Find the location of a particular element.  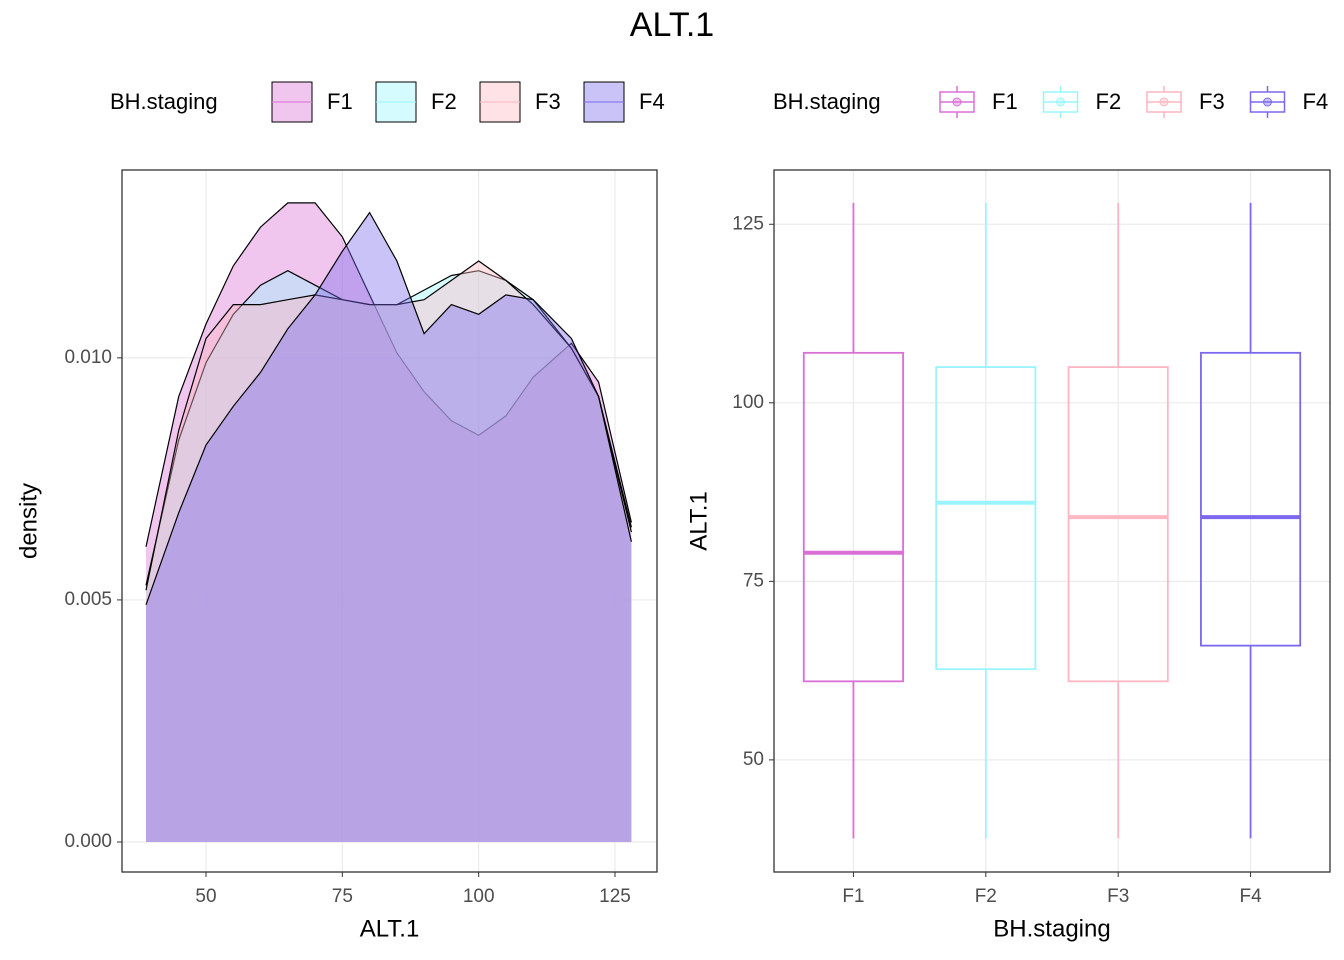

x-tick-label: 50 is located at coordinates (205, 896).